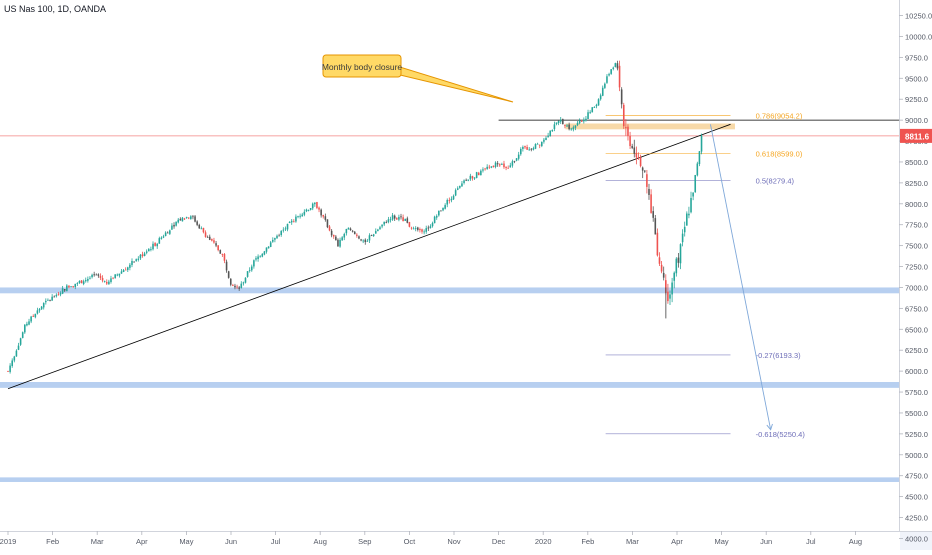 The width and height of the screenshot is (932, 555). What do you see at coordinates (142, 541) in the screenshot?
I see `time-tick-label-3: Apr` at bounding box center [142, 541].